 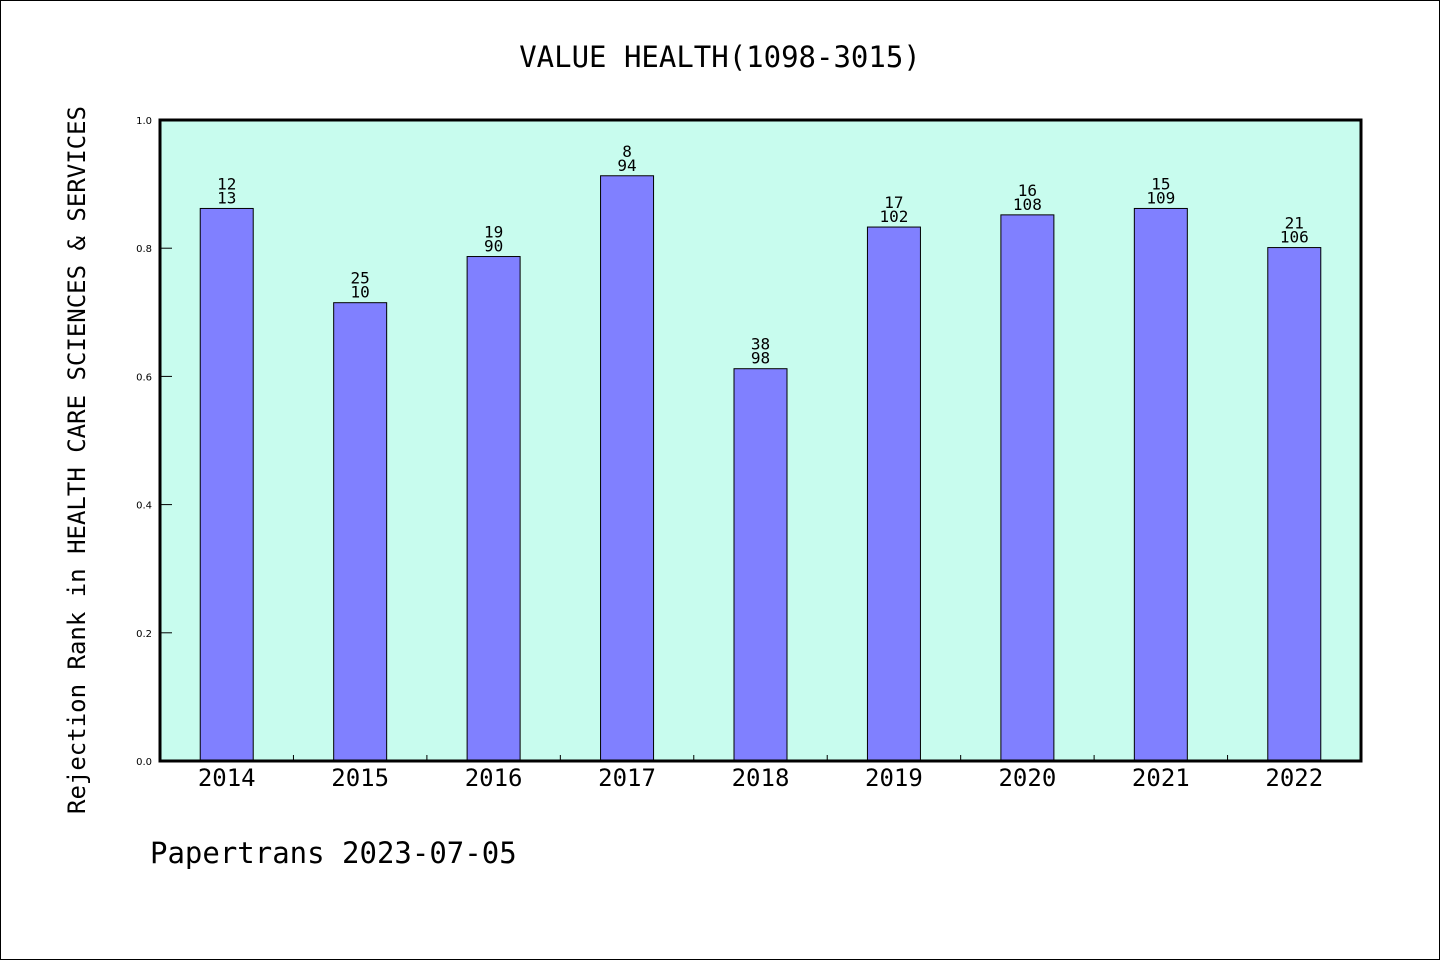 I want to click on y-axis: 0.0 0.2 0.4 0.6 0.8 1.0, so click(x=154, y=442).